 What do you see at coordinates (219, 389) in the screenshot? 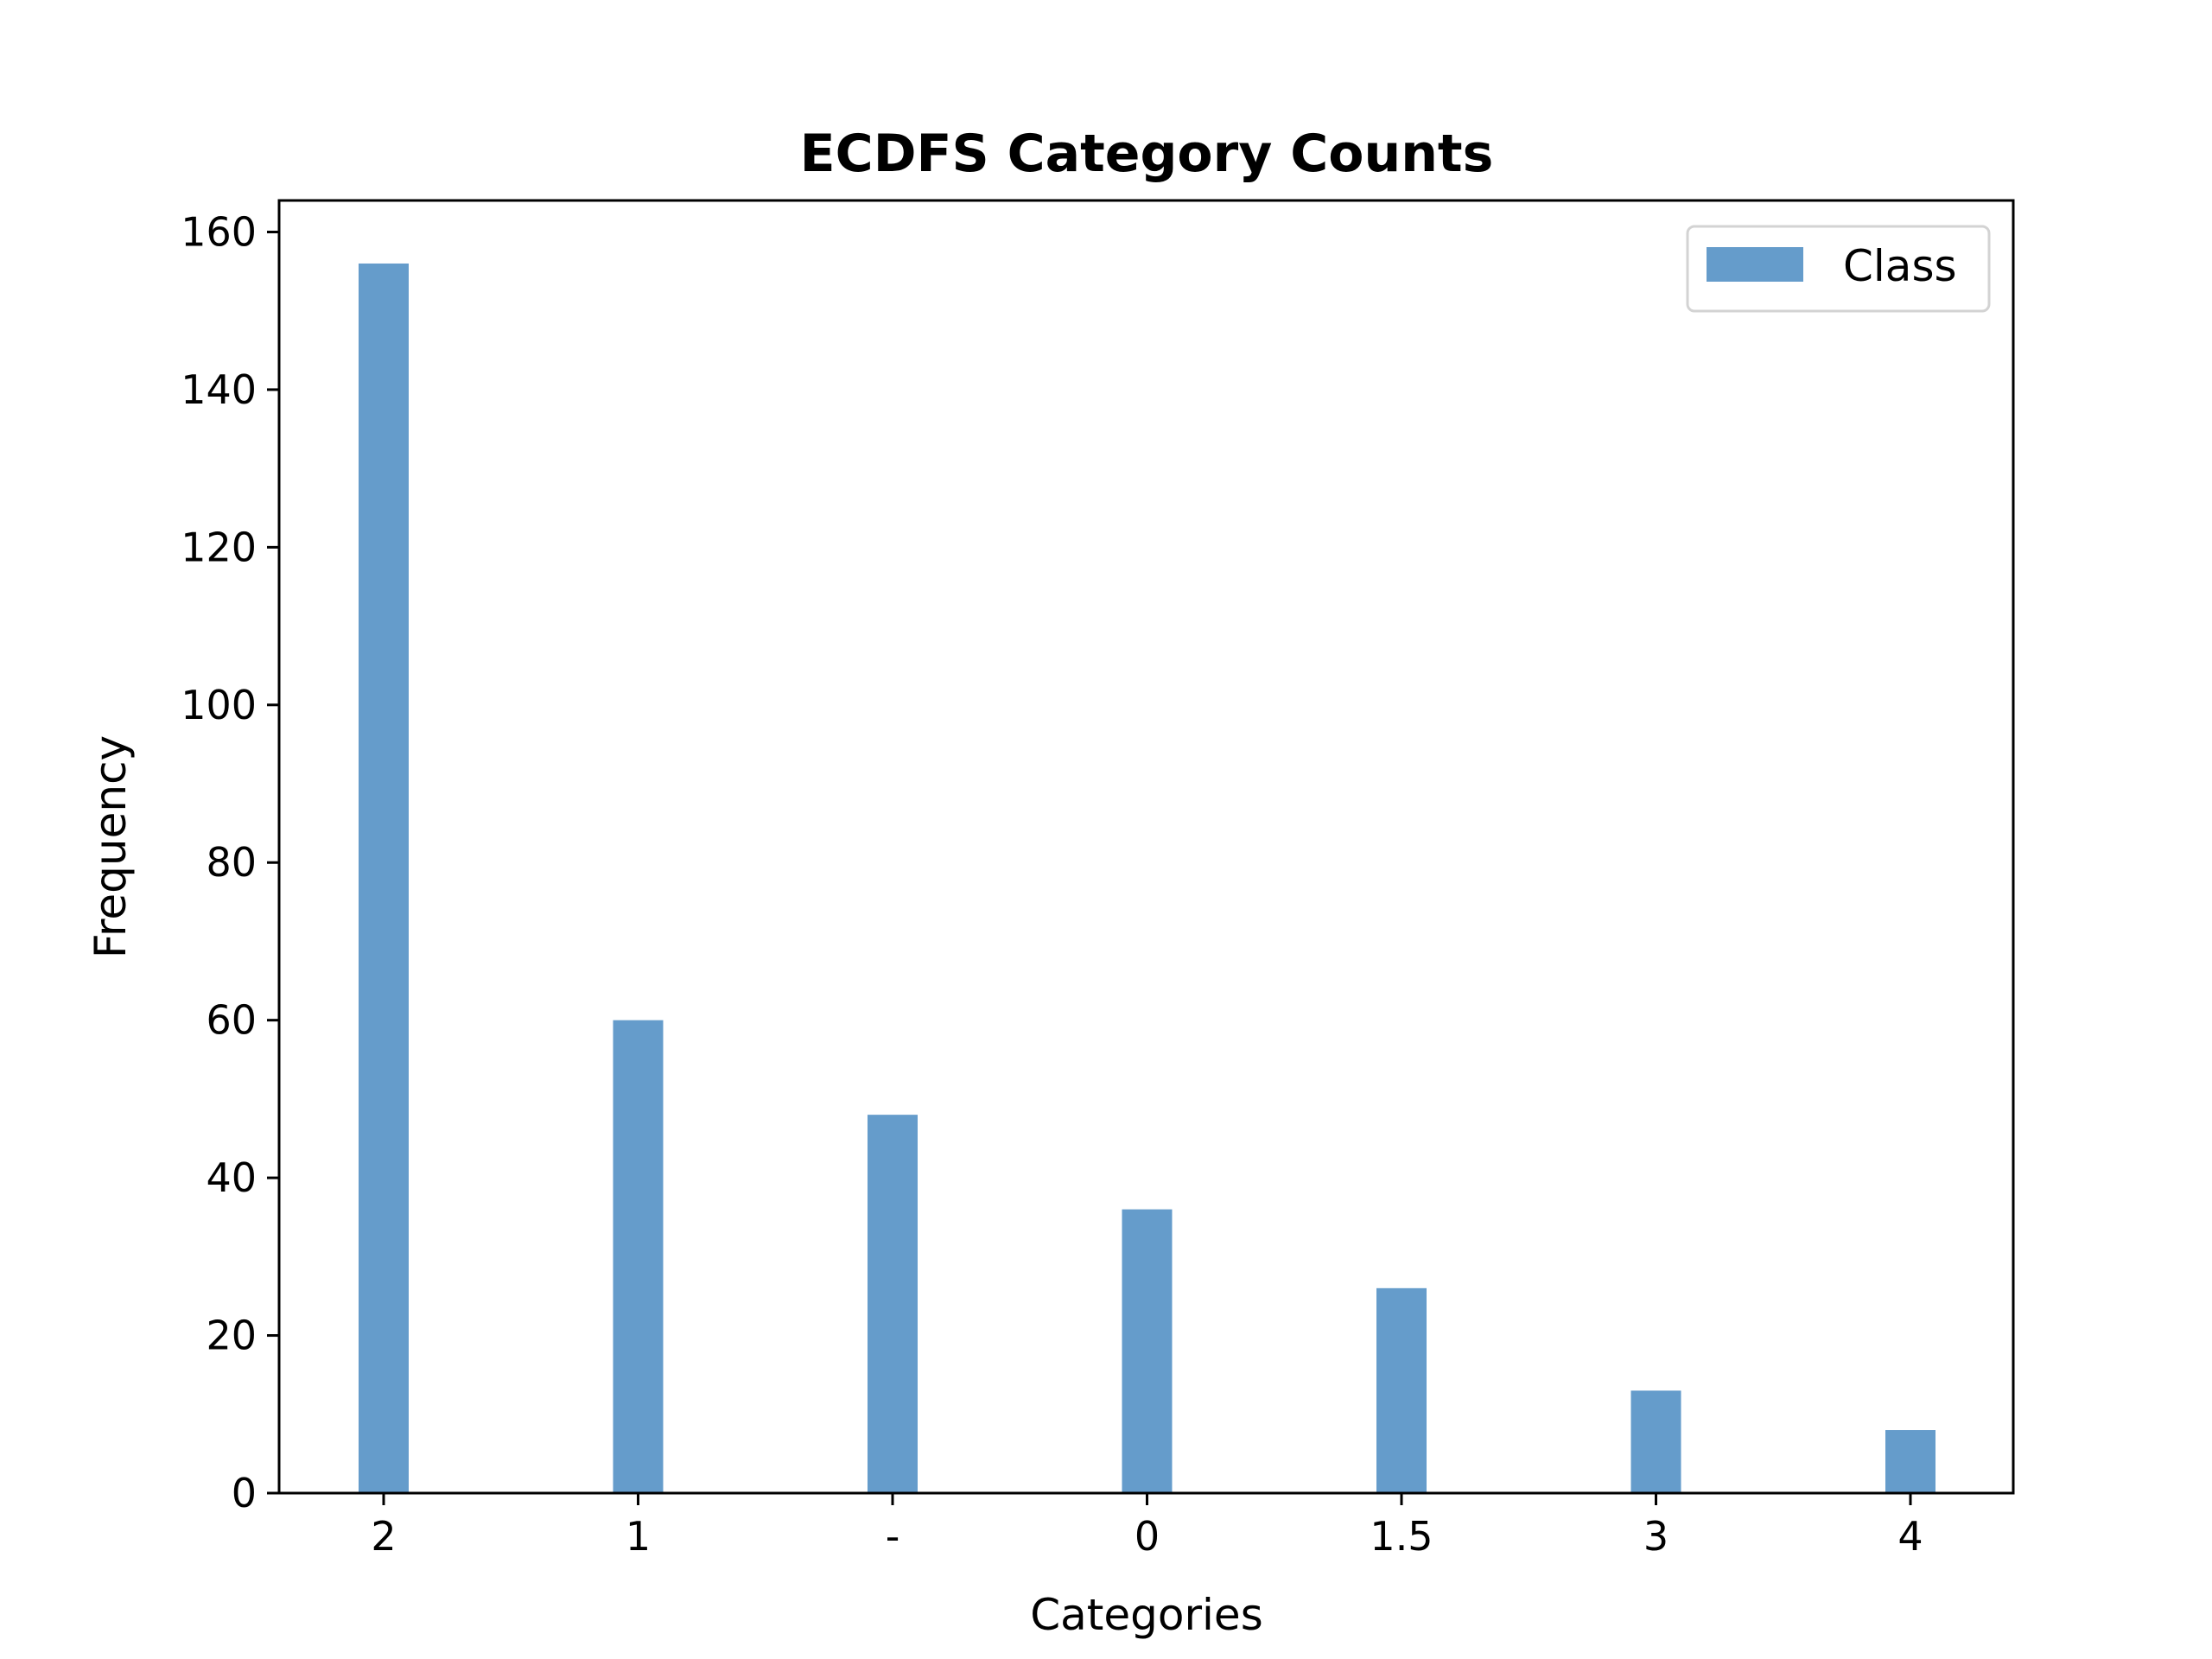
I see `y-tick-label: 140` at bounding box center [219, 389].